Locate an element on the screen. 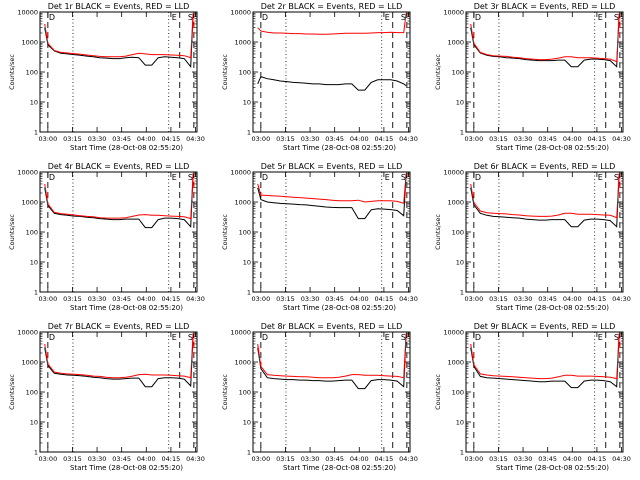  panel-title: Det 2r BLACK = Events, RED = LLD is located at coordinates (332, 6).